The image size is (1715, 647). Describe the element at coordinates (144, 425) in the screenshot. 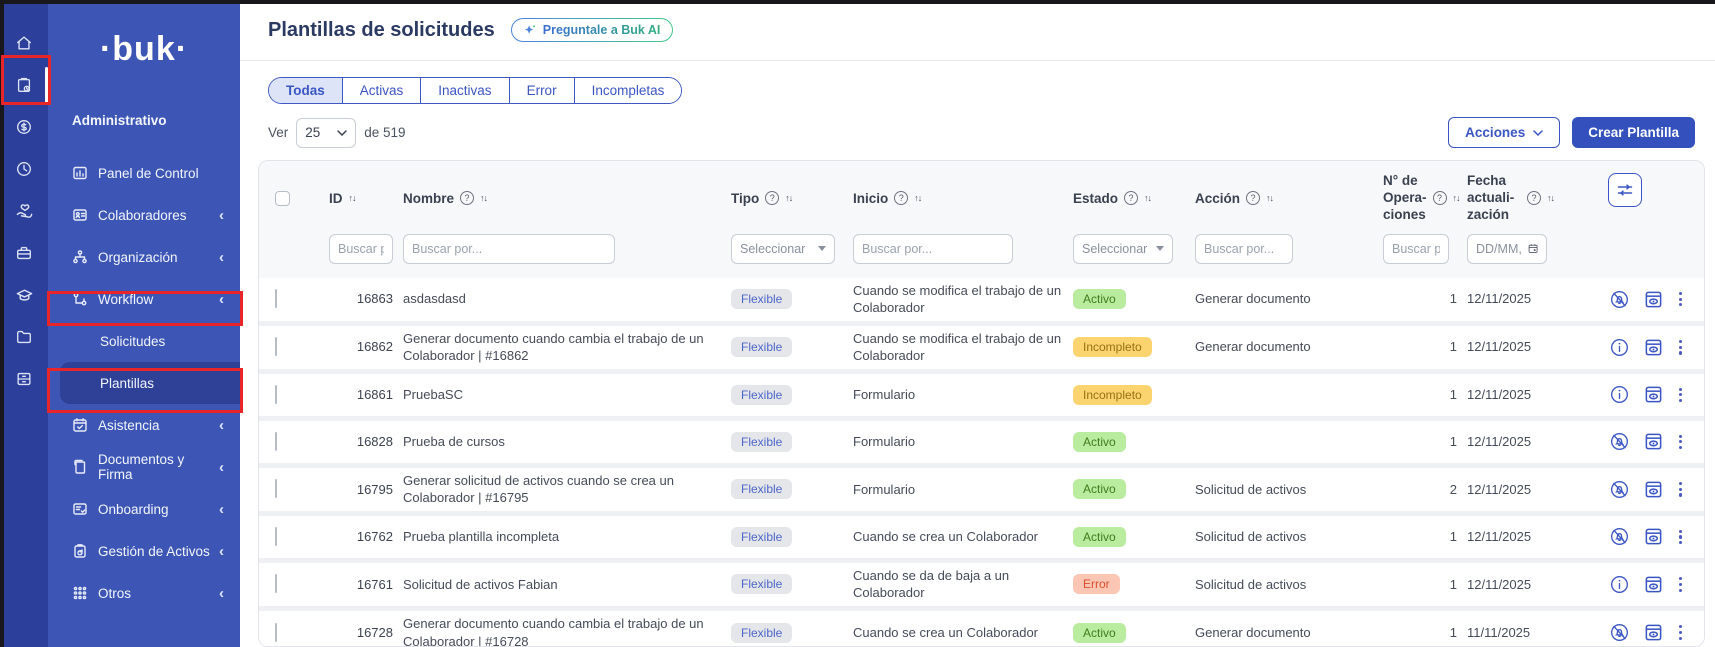

I see `sidebar-item-asistencia: Asistencia ‹` at that location.